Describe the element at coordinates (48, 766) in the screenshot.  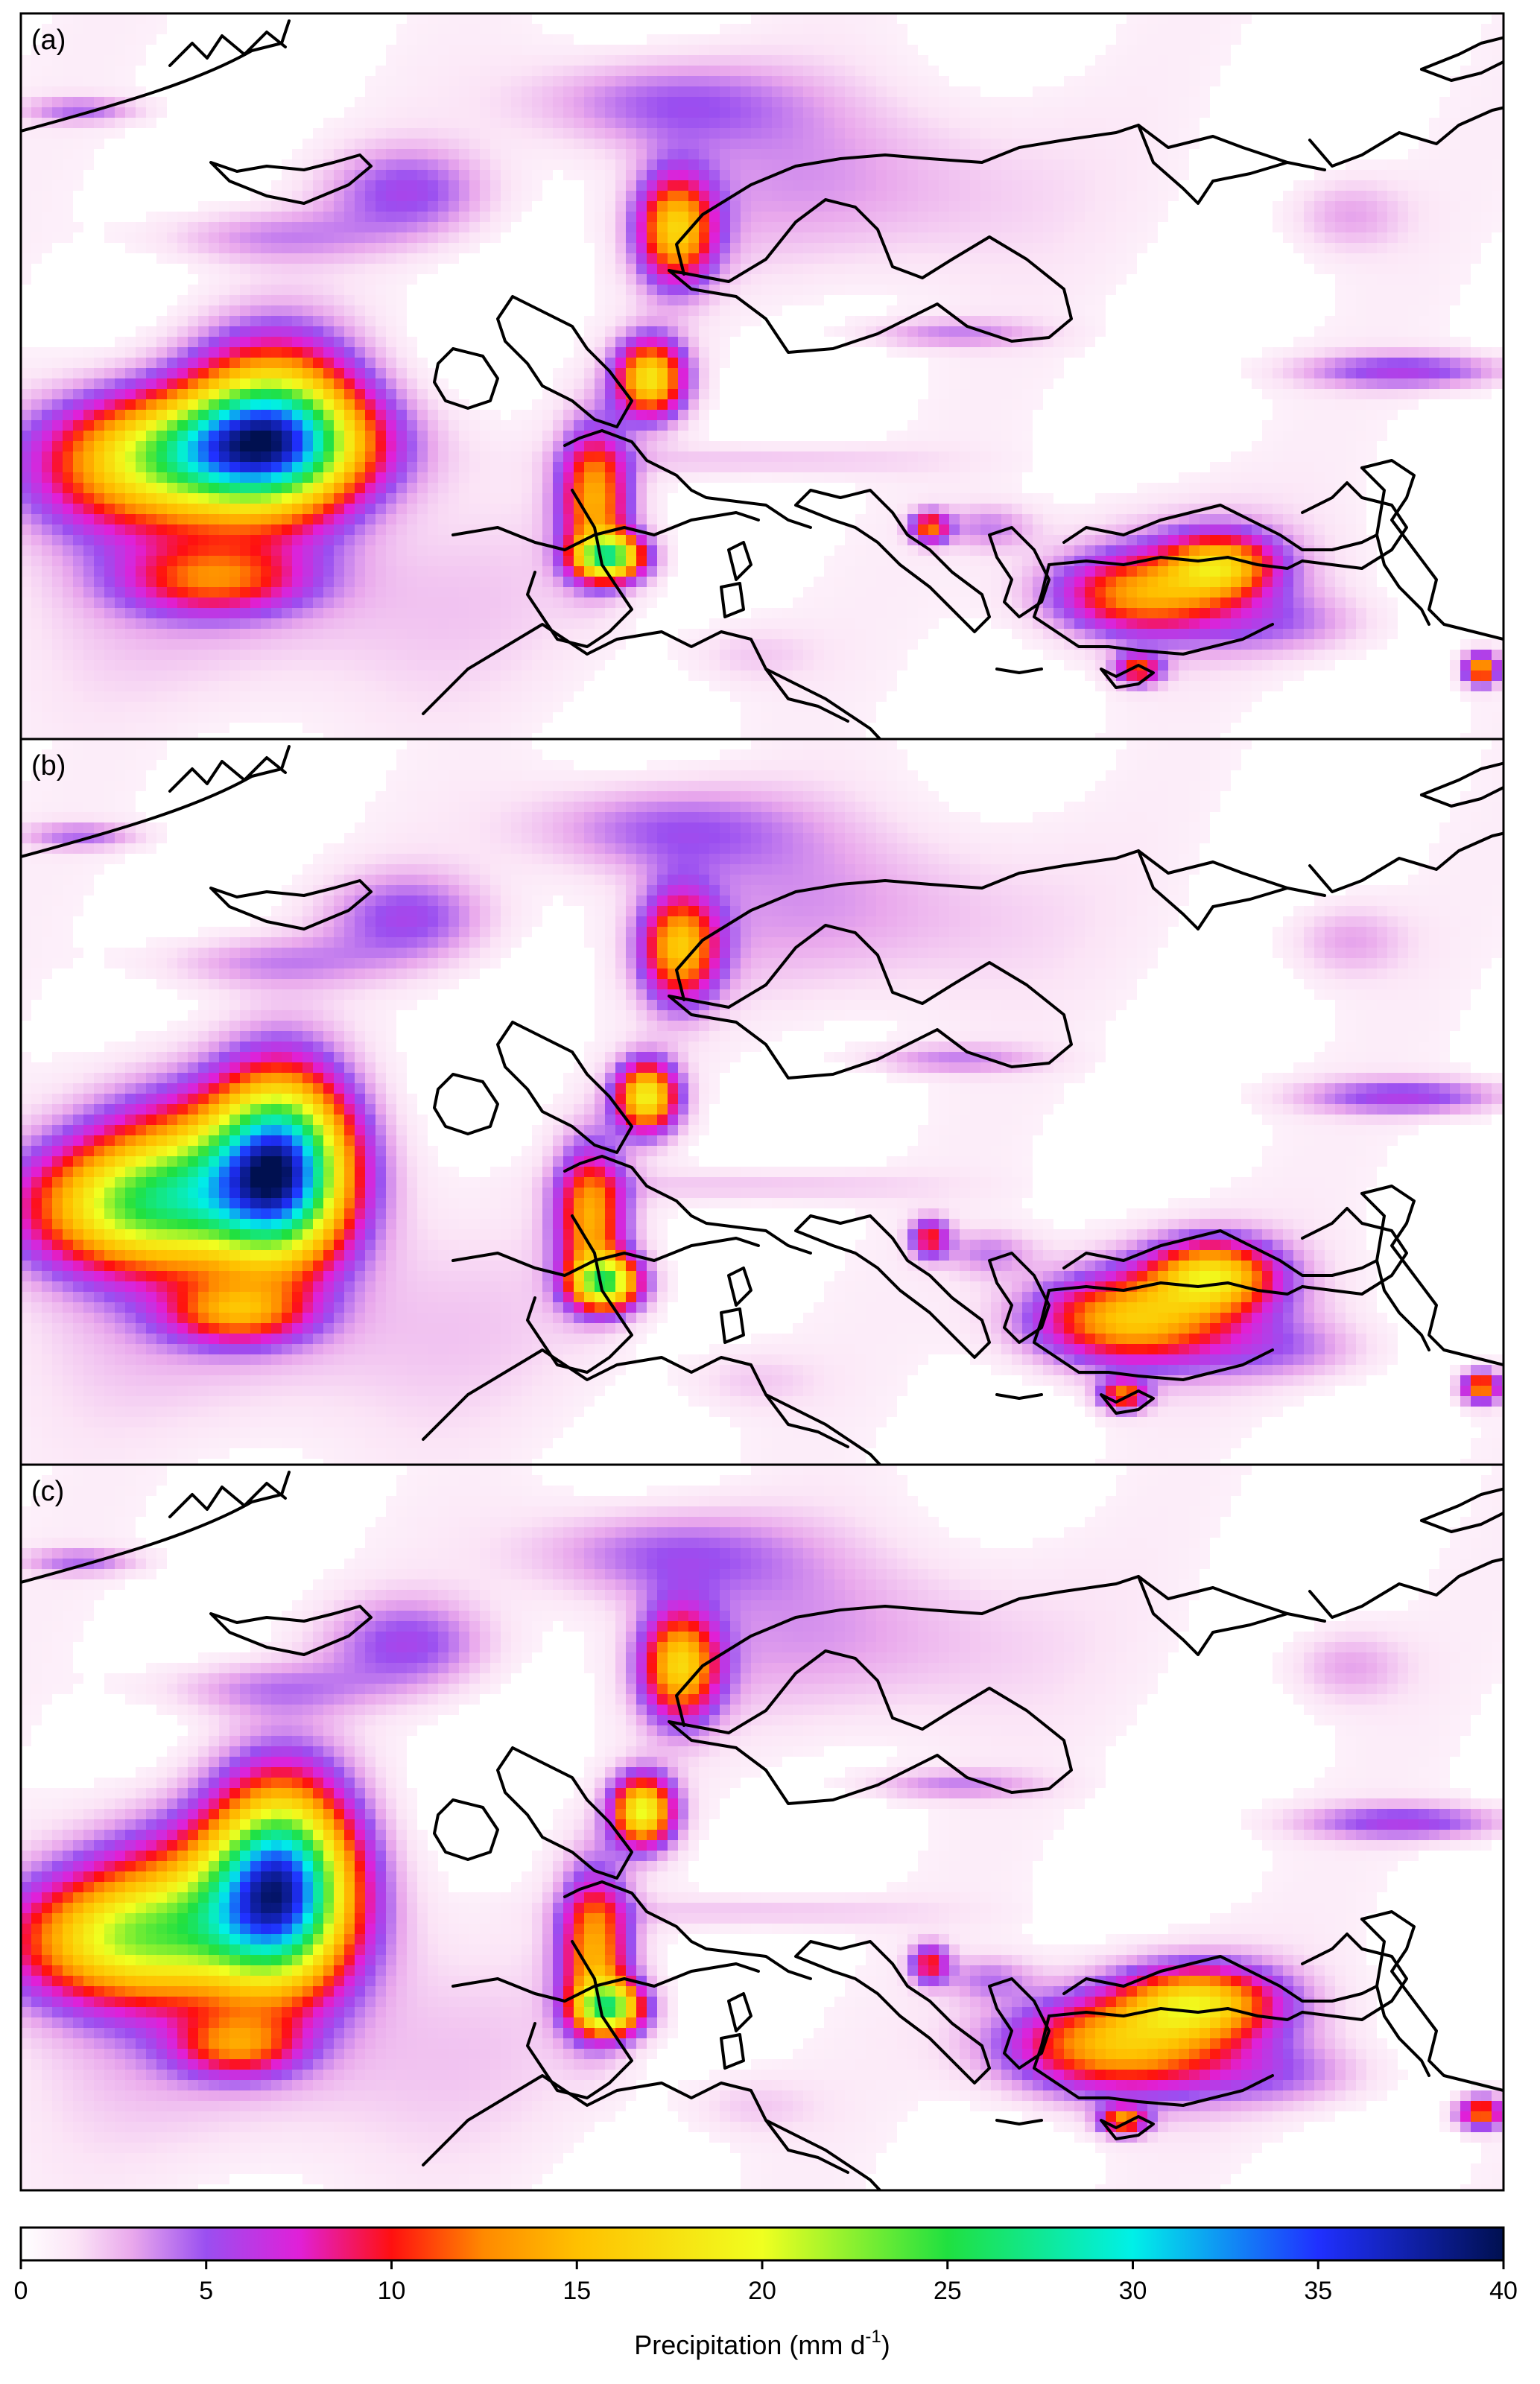
I see `panel-label: (b)` at that location.